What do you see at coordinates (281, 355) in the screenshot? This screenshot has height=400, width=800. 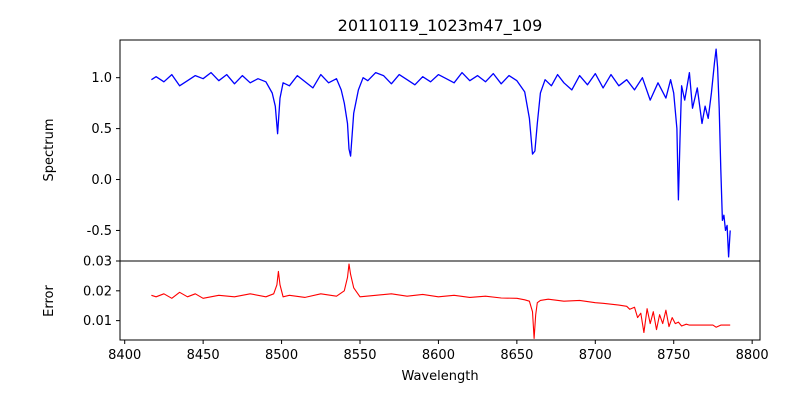 I see `x-tick-label: 8500` at bounding box center [281, 355].